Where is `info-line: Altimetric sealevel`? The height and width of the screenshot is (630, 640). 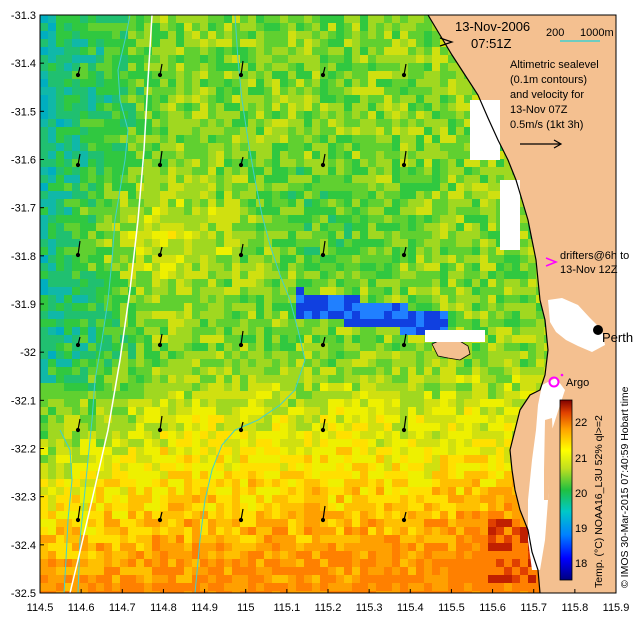 info-line: Altimetric sealevel is located at coordinates (554, 65).